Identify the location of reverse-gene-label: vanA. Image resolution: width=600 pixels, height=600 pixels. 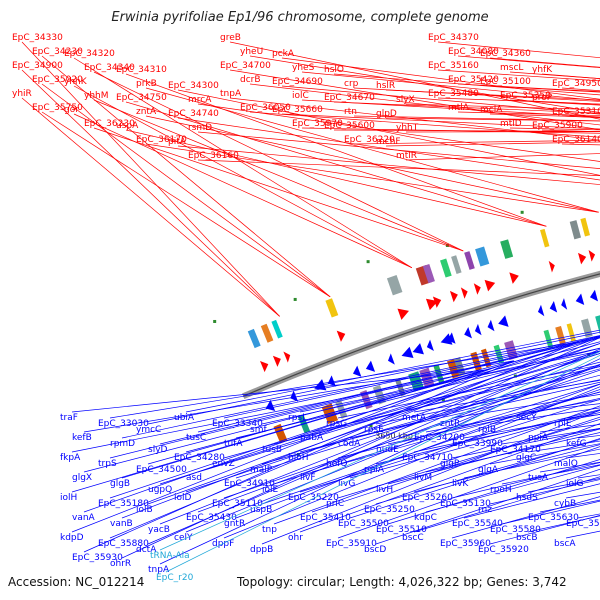
(84, 518).